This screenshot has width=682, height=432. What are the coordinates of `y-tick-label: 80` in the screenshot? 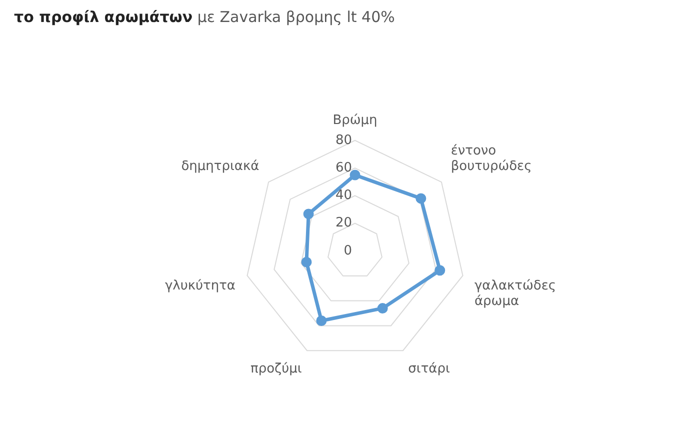 It's located at (343, 140).